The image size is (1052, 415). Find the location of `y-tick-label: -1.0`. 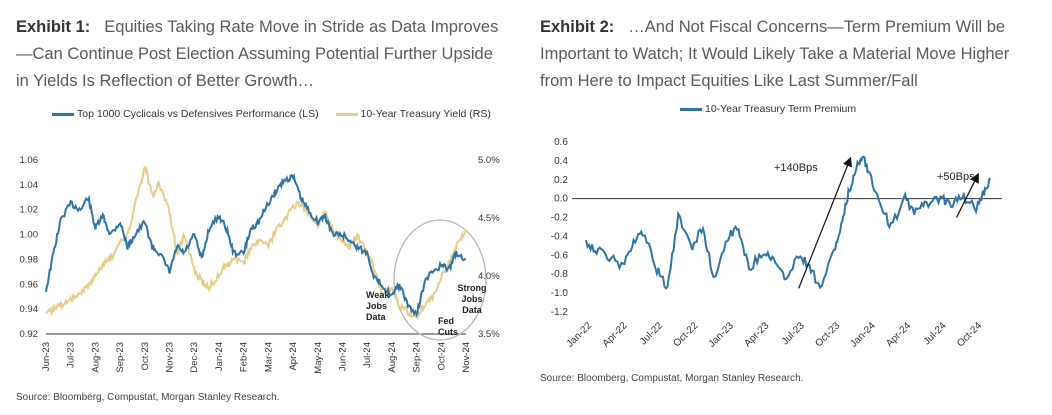

y-tick-label: -1.0 is located at coordinates (560, 293).